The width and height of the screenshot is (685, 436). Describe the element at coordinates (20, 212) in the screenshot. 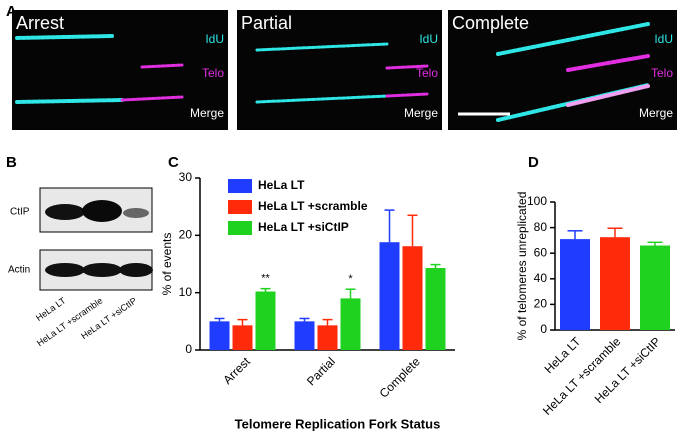

I see `blot-row-label: CtIP` at that location.